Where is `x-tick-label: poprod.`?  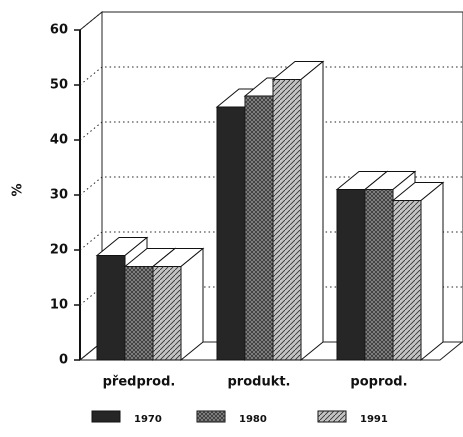
x-tick-label: poprod. is located at coordinates (378, 382).